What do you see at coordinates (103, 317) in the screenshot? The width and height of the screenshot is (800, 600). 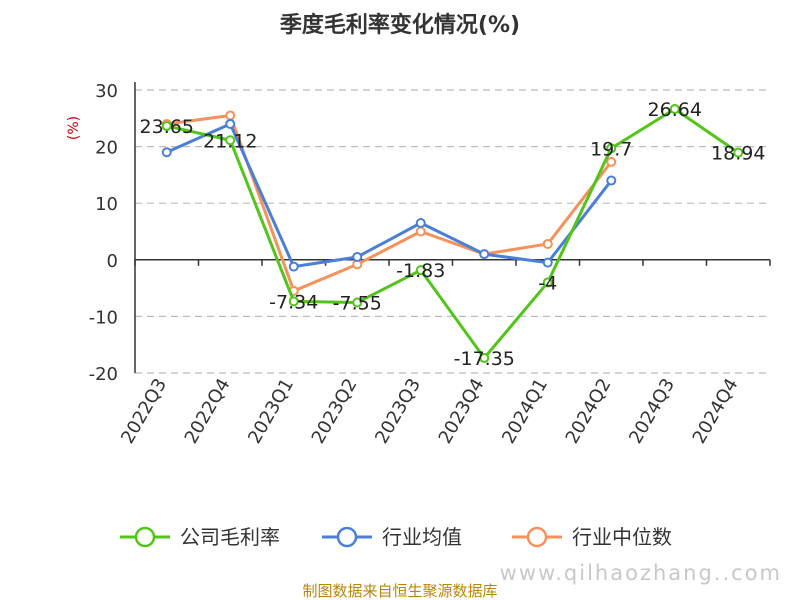 I see `y-tick-label: -10` at bounding box center [103, 317].